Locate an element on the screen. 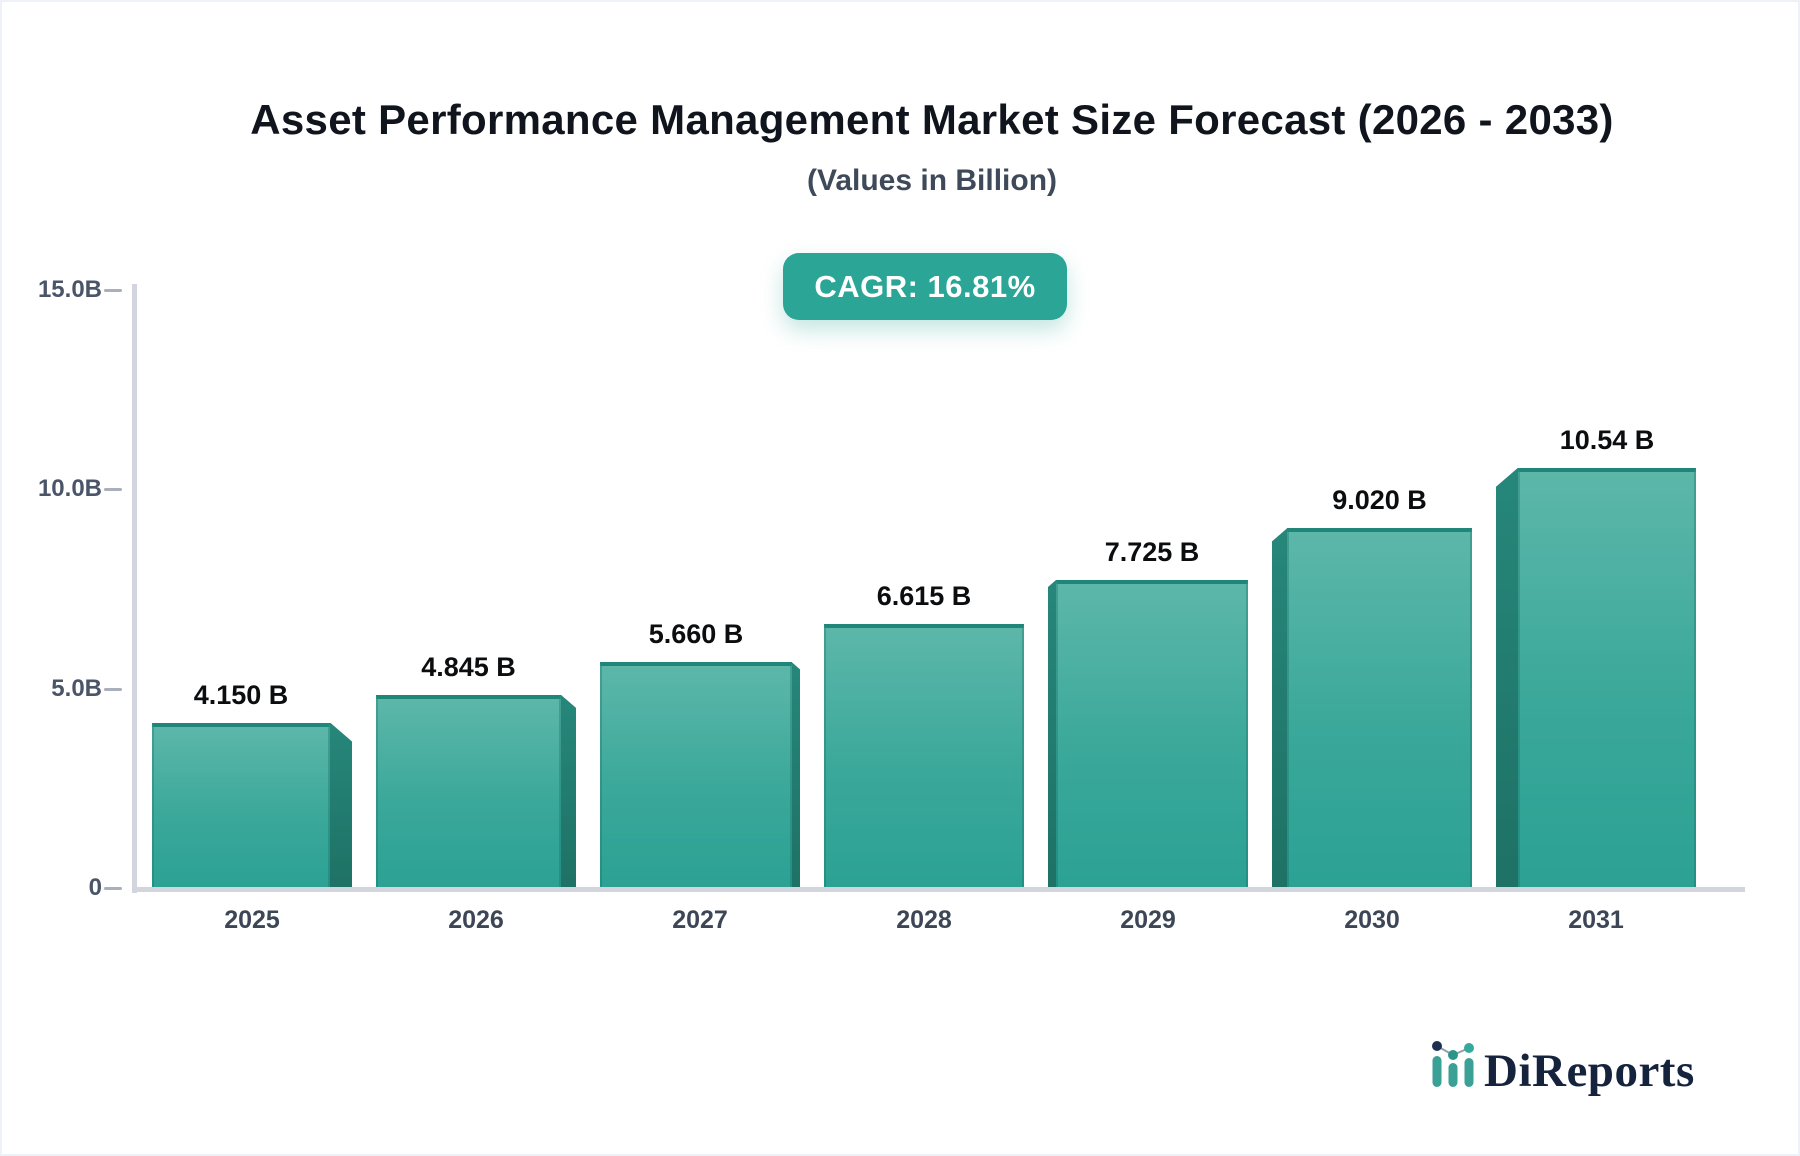 This screenshot has width=1800, height=1156. bar-value-label: 6.615 B is located at coordinates (924, 596).